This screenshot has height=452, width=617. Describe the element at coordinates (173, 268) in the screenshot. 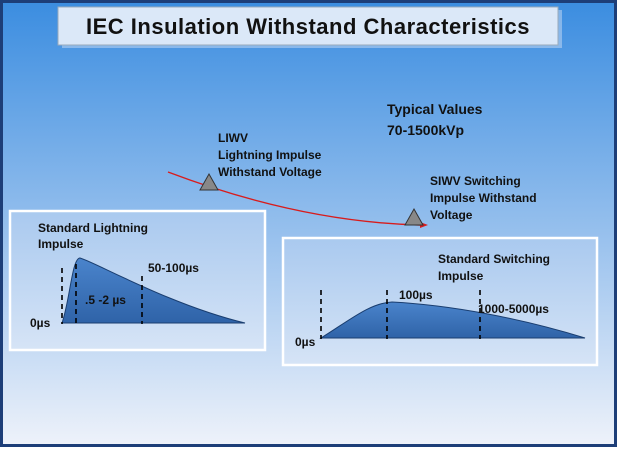

I see `time-label: 50-100µs` at that location.